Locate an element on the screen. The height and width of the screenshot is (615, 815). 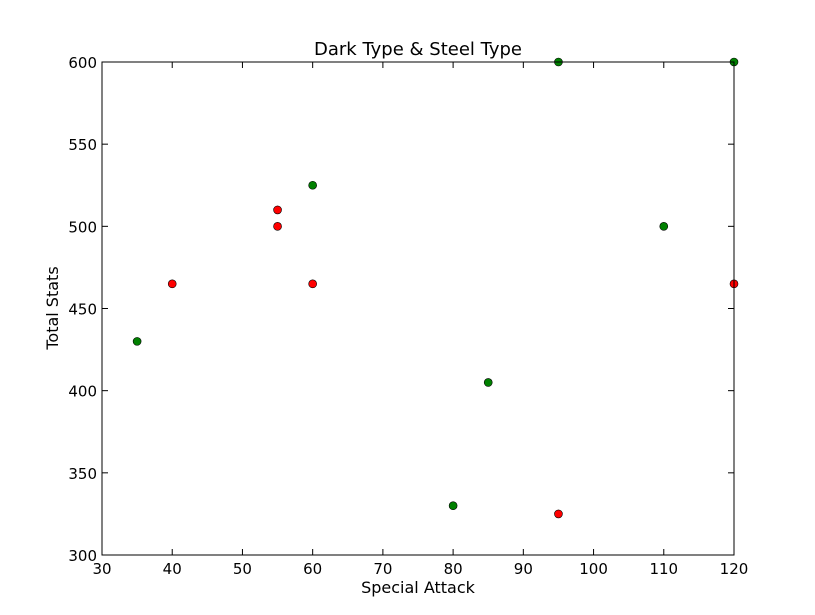
x-tick-label: 70 is located at coordinates (382, 569).